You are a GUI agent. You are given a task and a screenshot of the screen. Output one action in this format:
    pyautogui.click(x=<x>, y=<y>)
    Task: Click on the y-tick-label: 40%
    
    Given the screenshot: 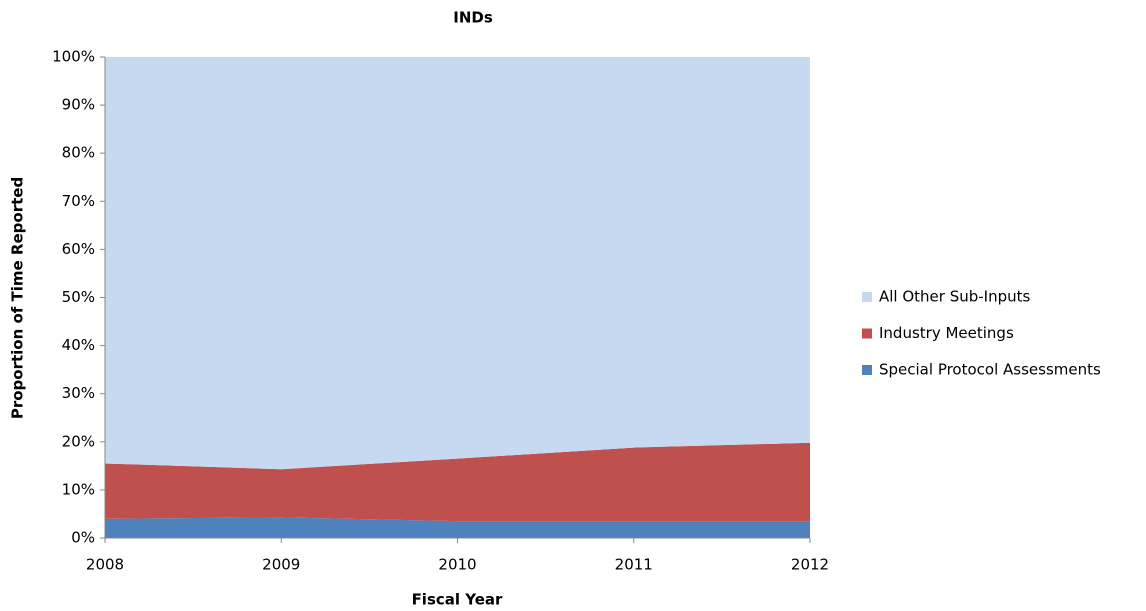 What is the action you would take?
    pyautogui.click(x=78, y=345)
    